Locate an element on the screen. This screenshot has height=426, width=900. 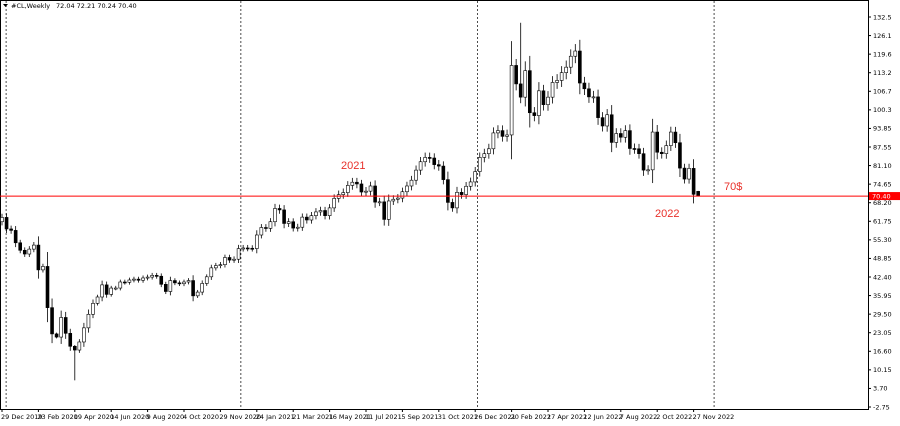
y-tick-label: 42.40 is located at coordinates (882, 277).